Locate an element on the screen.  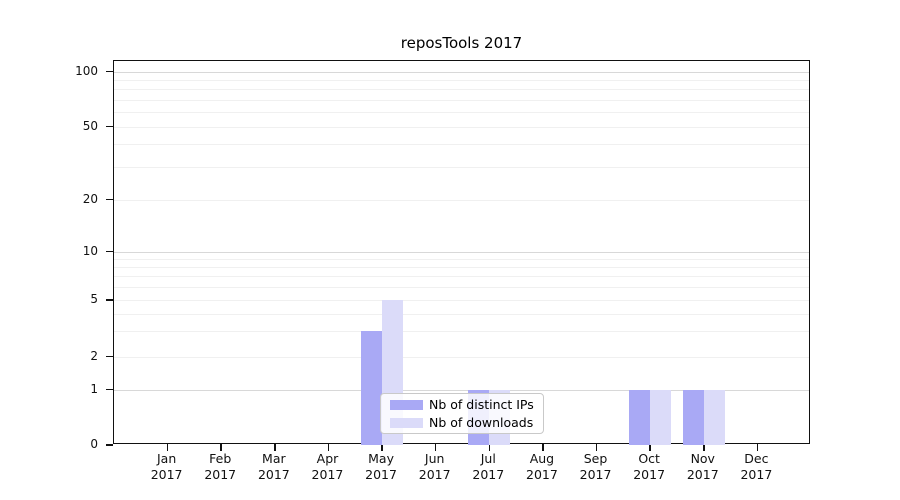
y-tick-label: 0 is located at coordinates (94, 444).